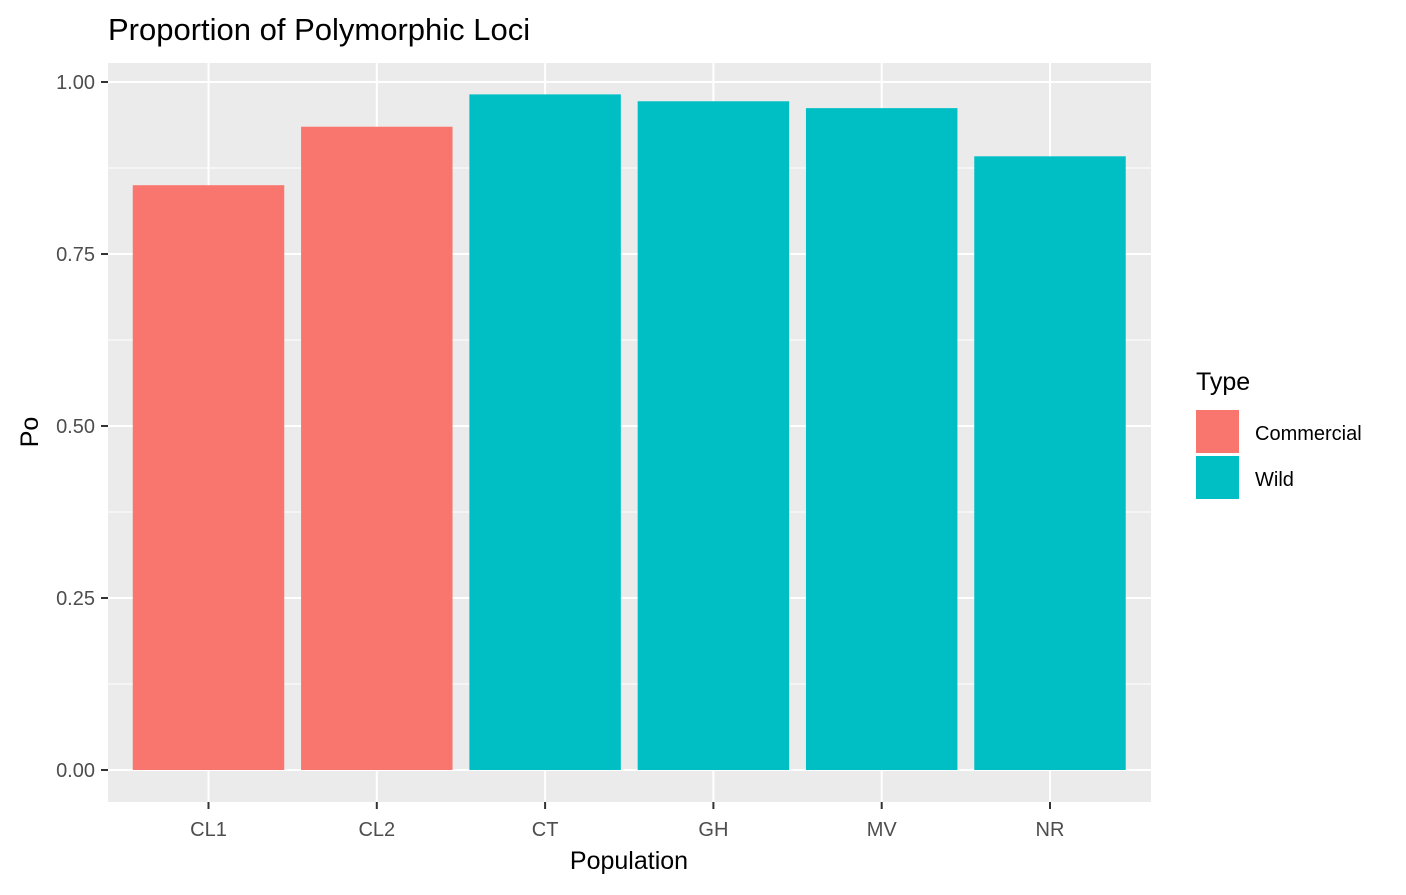 The width and height of the screenshot is (1406, 895). What do you see at coordinates (1223, 382) in the screenshot?
I see `legend-title: Type` at bounding box center [1223, 382].